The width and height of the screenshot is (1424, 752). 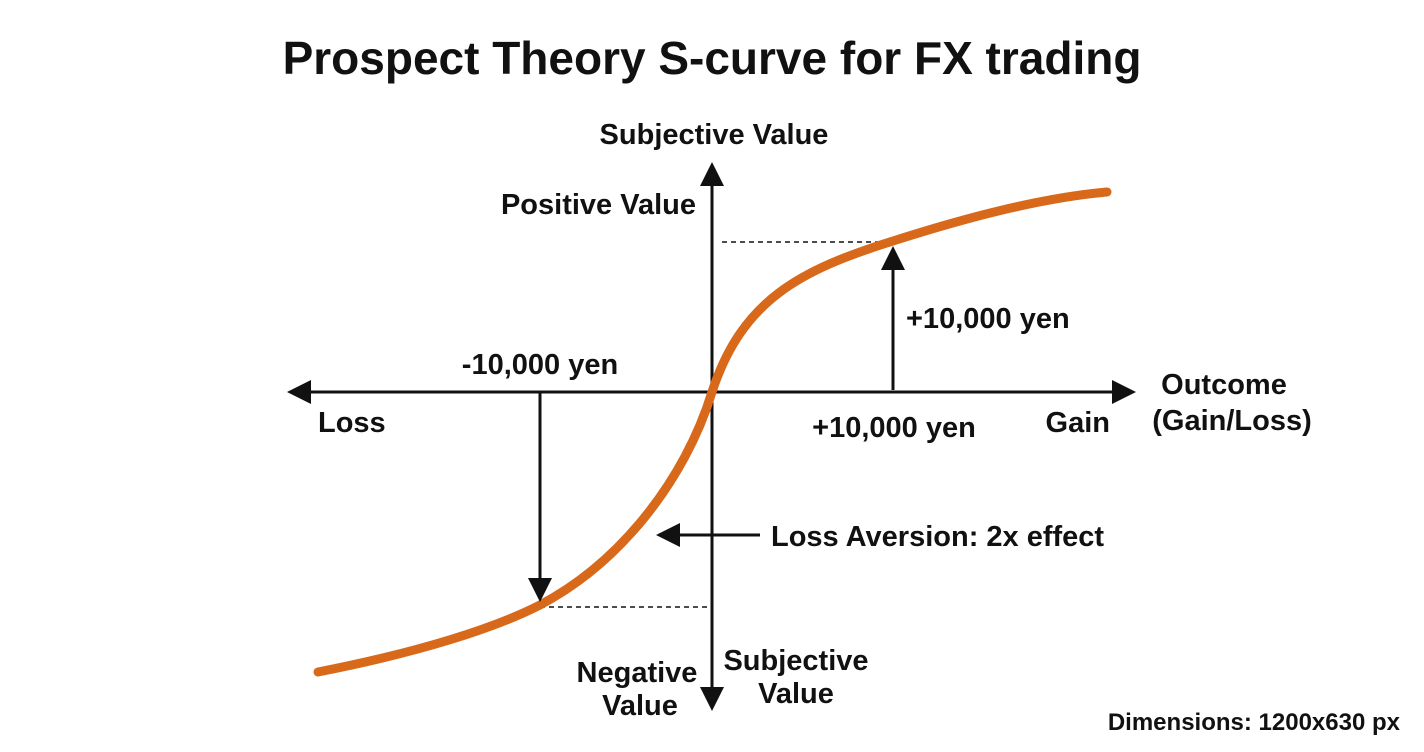 What do you see at coordinates (714, 135) in the screenshot?
I see `y-axis-label: Subjective Value` at bounding box center [714, 135].